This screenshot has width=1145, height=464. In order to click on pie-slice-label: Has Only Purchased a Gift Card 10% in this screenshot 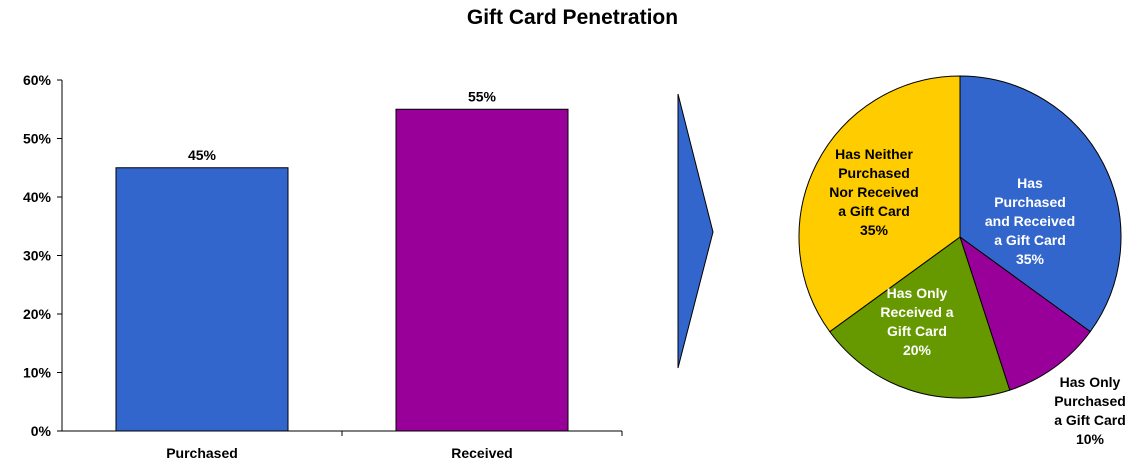, I will do `click(1090, 410)`.